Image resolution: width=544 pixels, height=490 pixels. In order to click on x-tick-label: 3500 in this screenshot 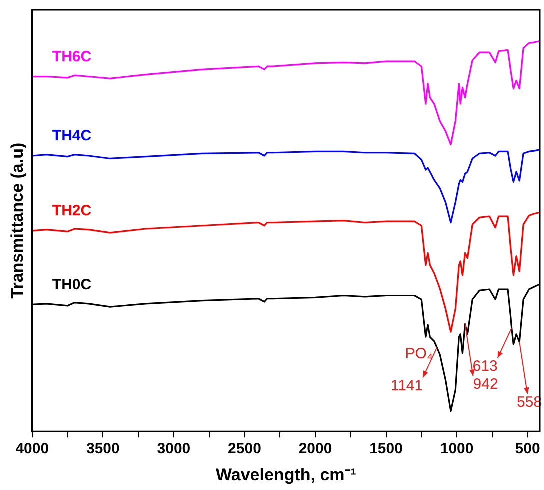, I will do `click(103, 449)`.